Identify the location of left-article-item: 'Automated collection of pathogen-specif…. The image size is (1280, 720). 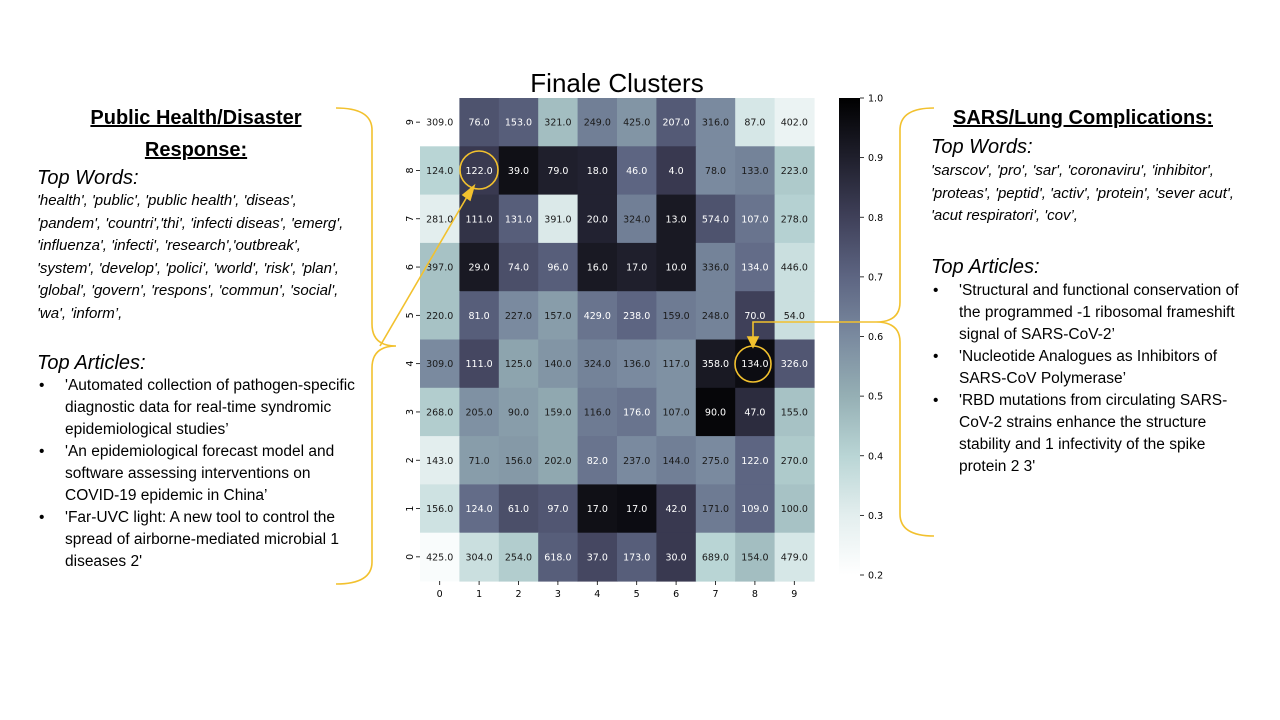
(196, 408).